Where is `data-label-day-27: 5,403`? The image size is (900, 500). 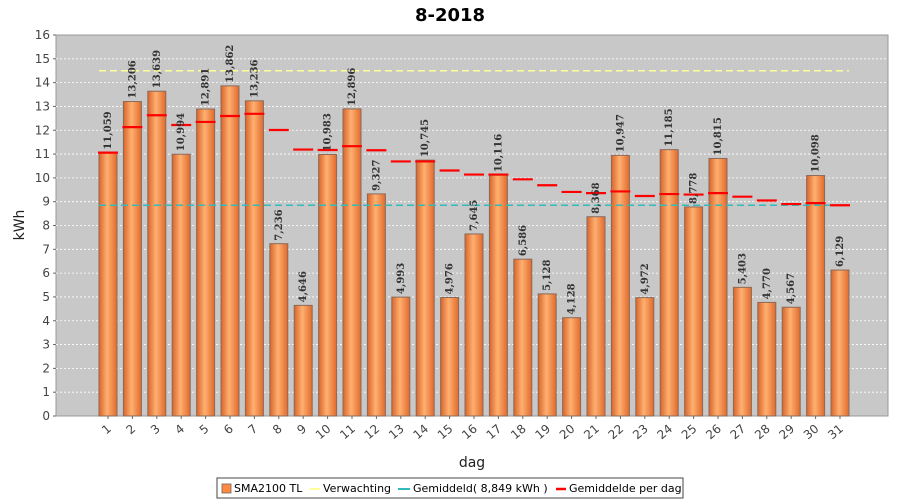 data-label-day-27: 5,403 is located at coordinates (742, 268).